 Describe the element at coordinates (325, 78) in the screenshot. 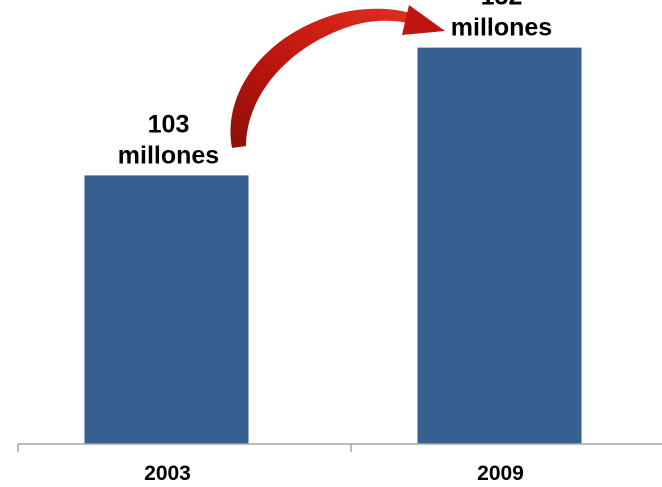

I see `curved-arrow-body` at that location.